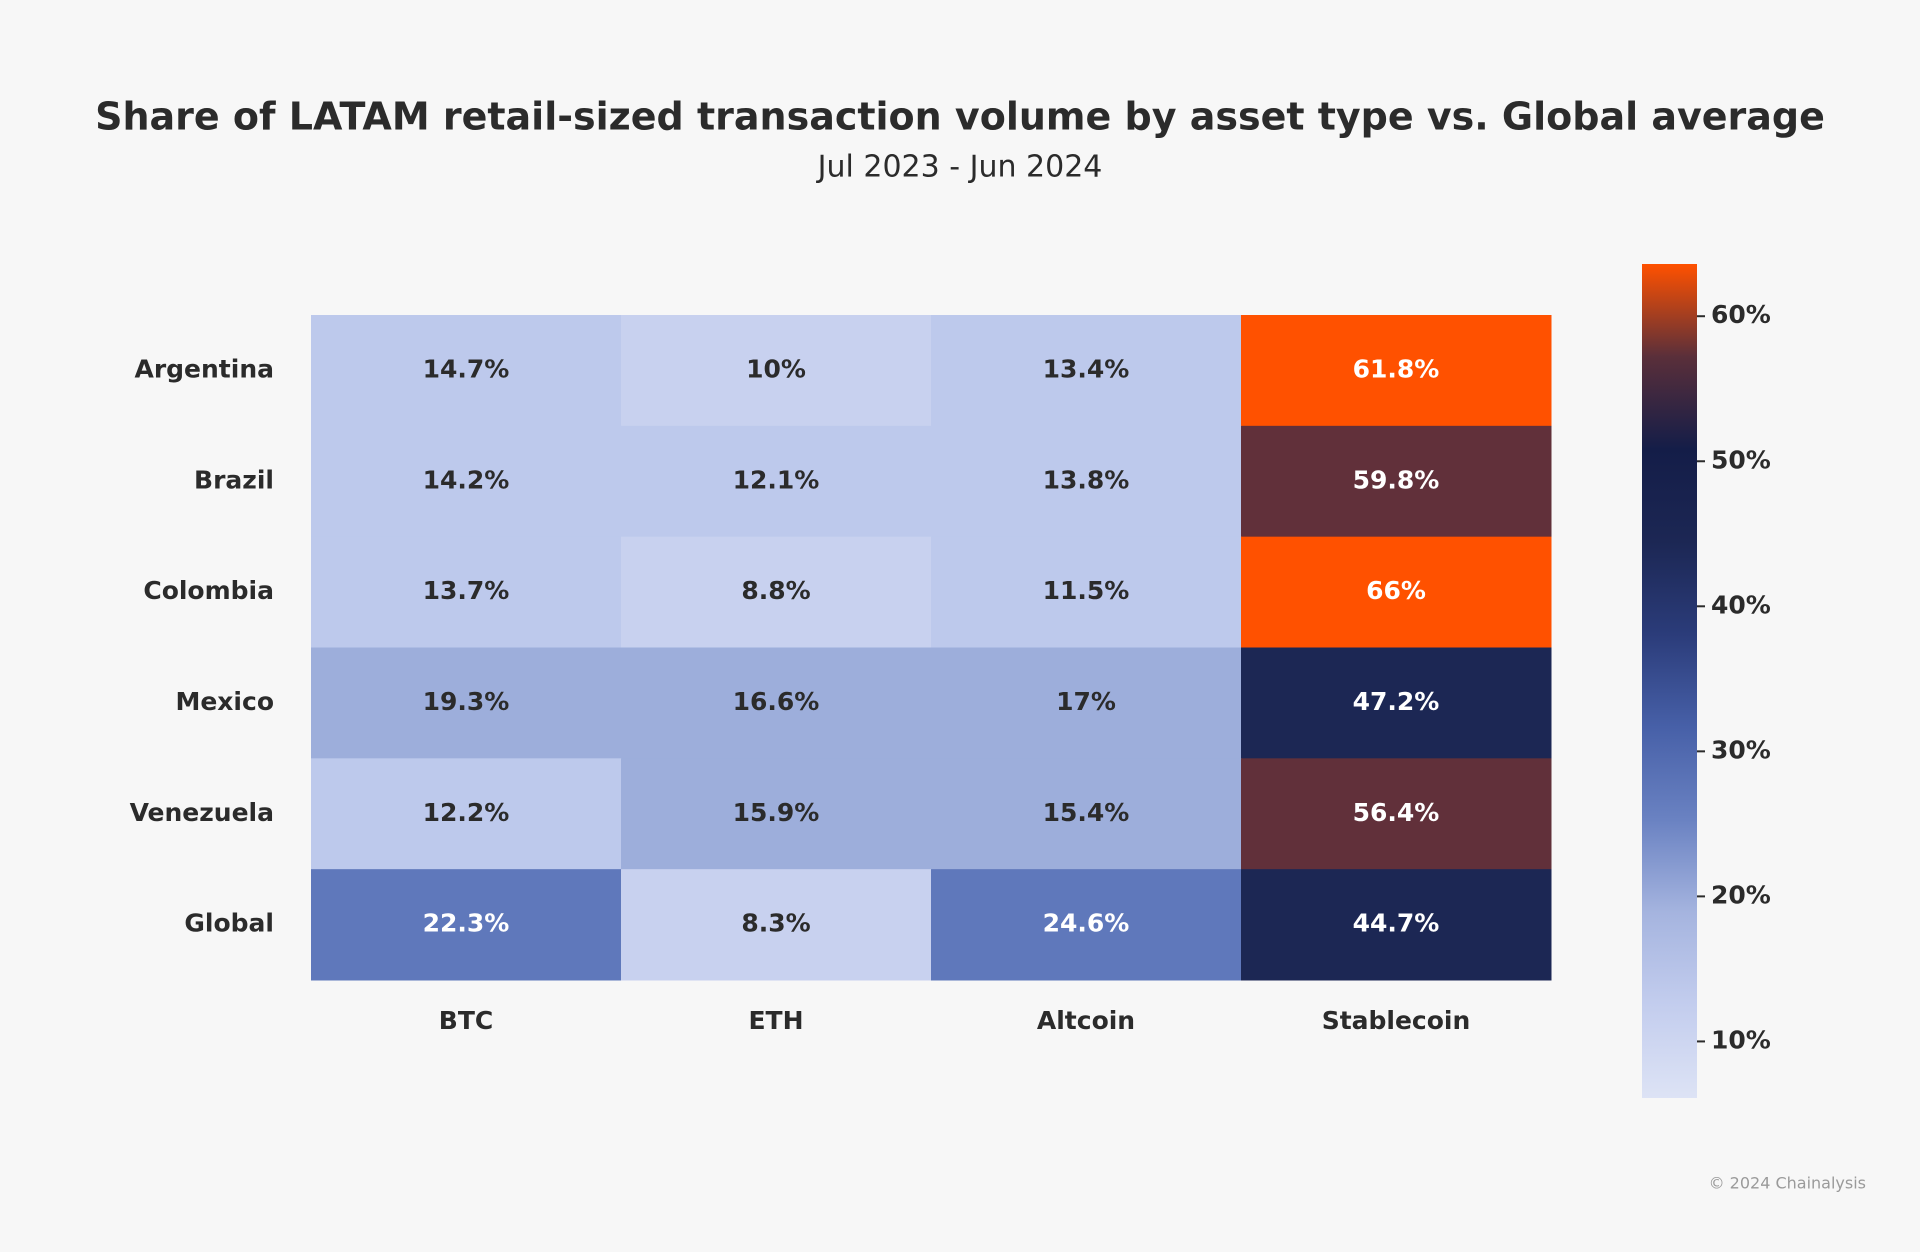 Image resolution: width=1920 pixels, height=1252 pixels. Describe the element at coordinates (204, 368) in the screenshot. I see `row-label: Argentina` at that location.